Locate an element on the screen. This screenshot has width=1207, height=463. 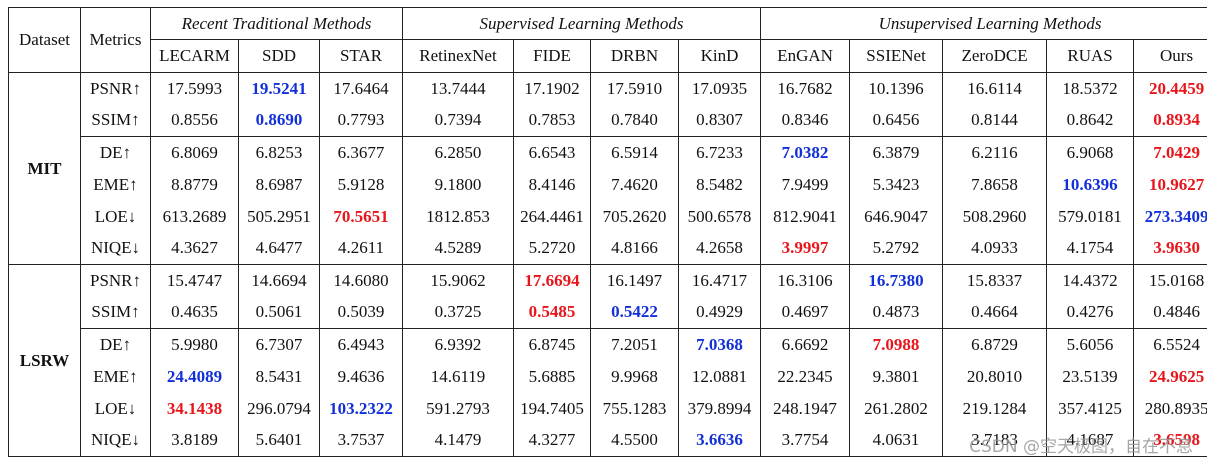
score-cell: 17.5910 is located at coordinates (634, 88).